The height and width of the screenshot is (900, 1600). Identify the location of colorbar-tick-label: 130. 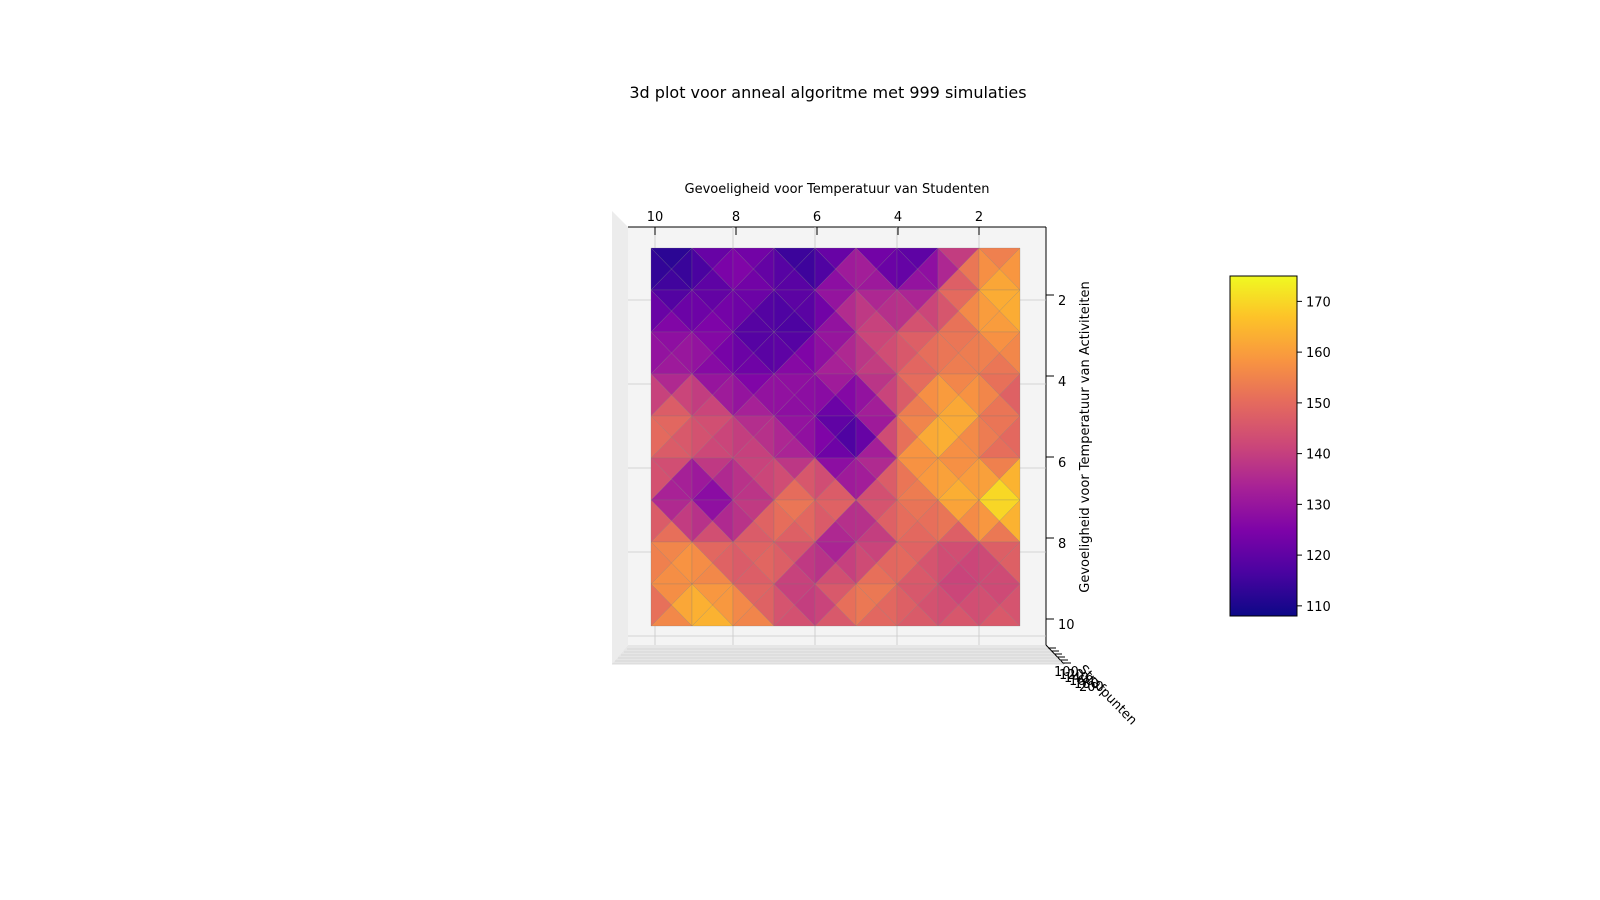
(1318, 505).